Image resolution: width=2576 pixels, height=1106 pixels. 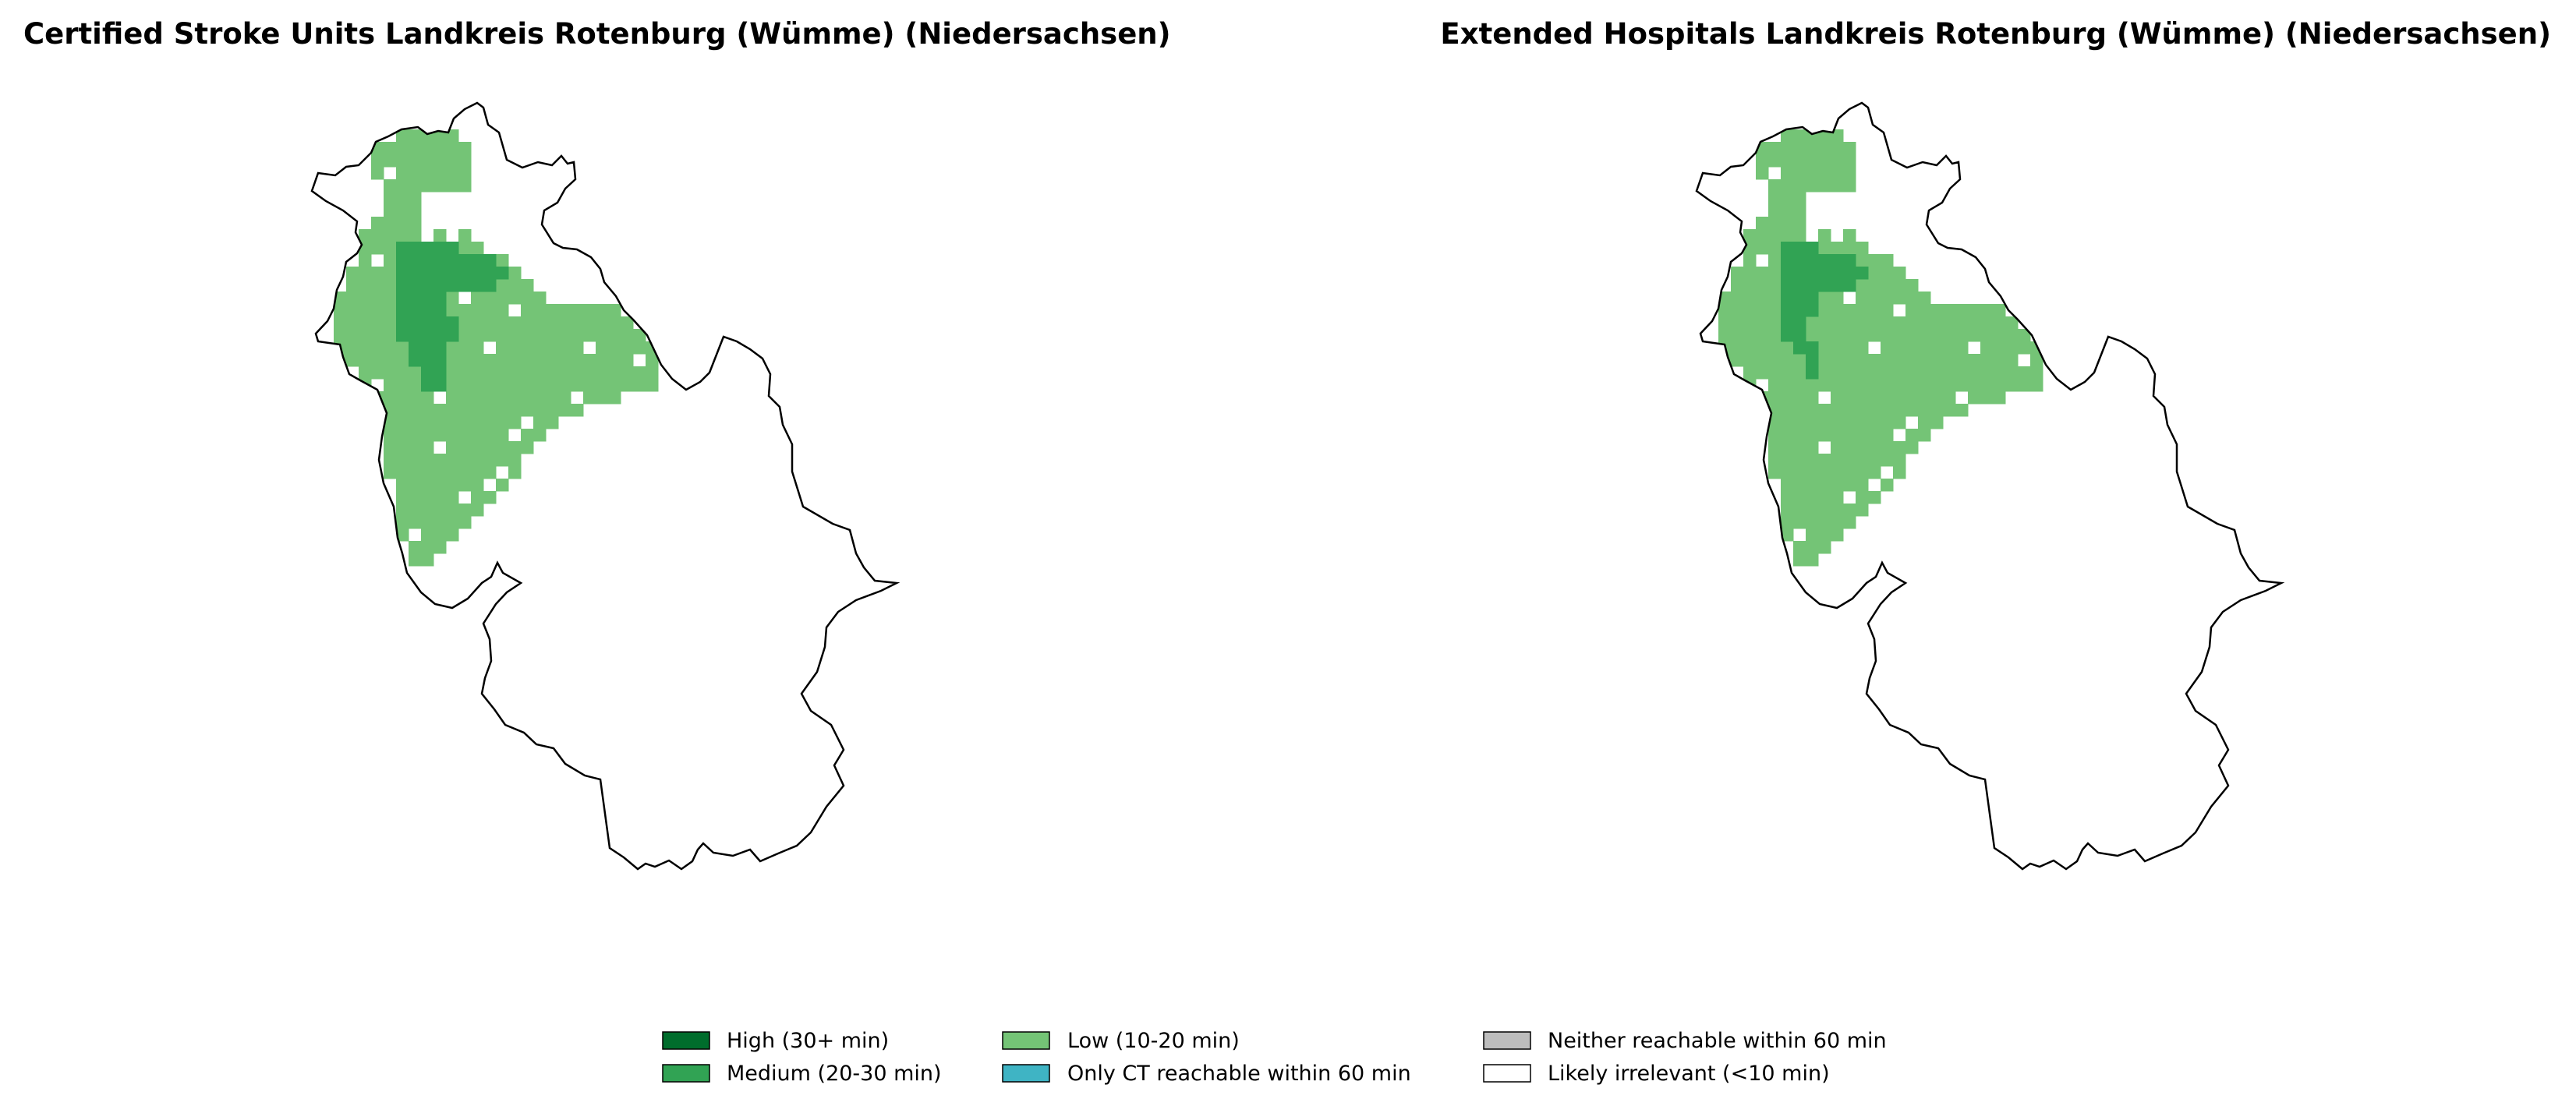 I want to click on legend-item-irrelevant: Likely irrelevant (<10 min), so click(x=1656, y=1074).